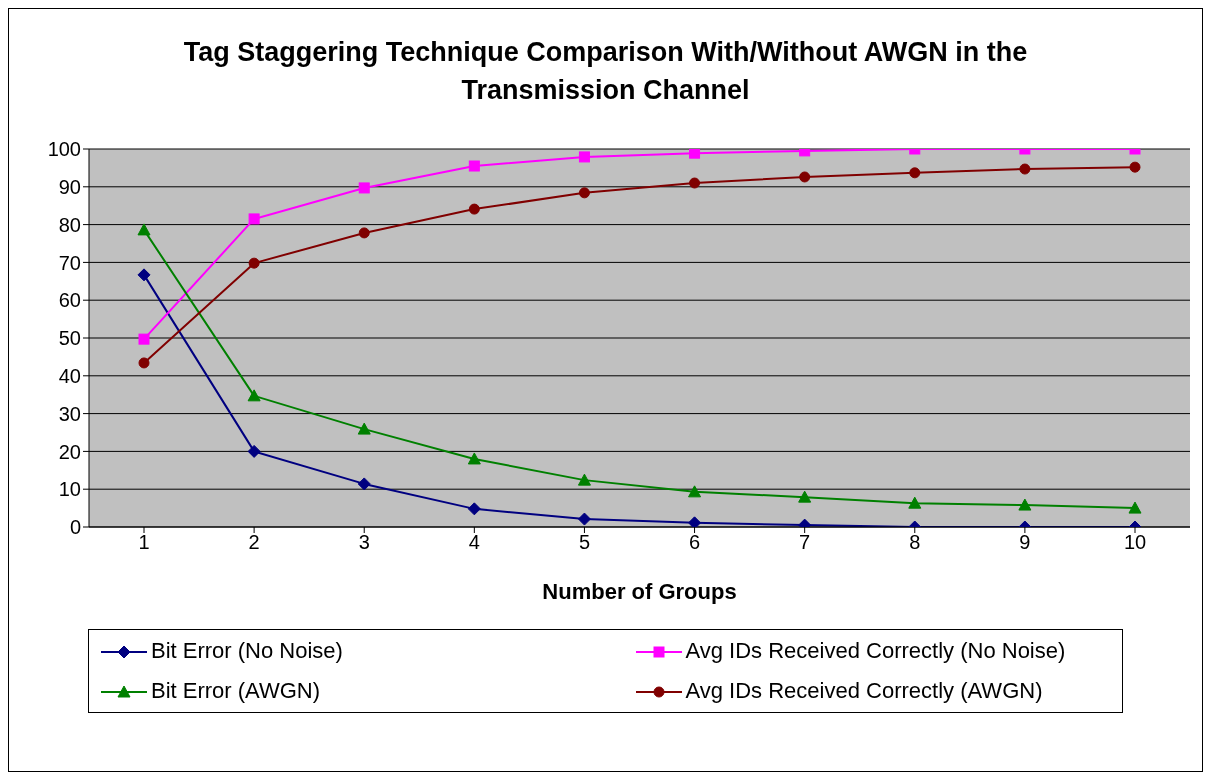  Describe the element at coordinates (69, 451) in the screenshot. I see `y-tick-label: 20` at that location.